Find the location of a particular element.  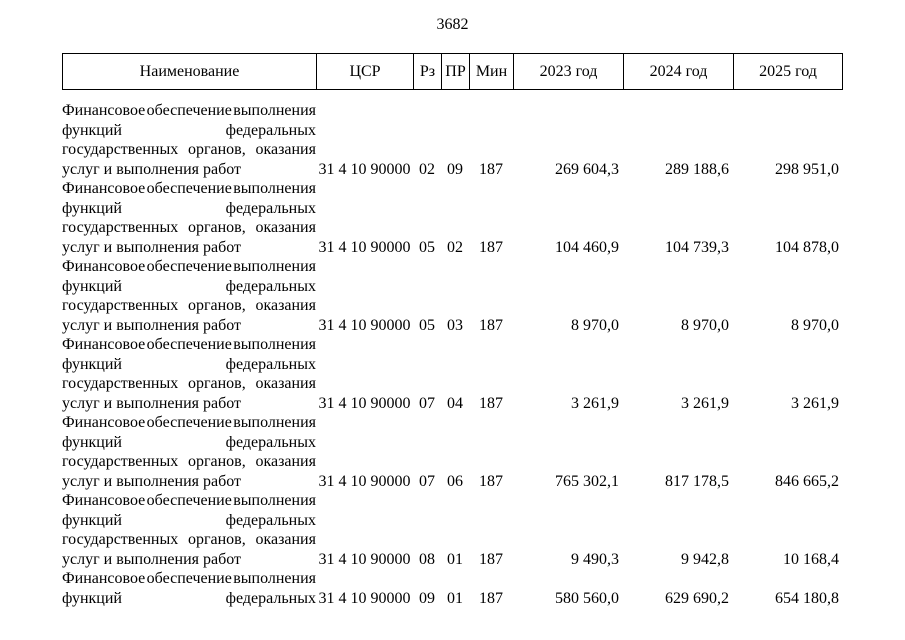

cell-2024: 3 261,9 is located at coordinates (705, 403).